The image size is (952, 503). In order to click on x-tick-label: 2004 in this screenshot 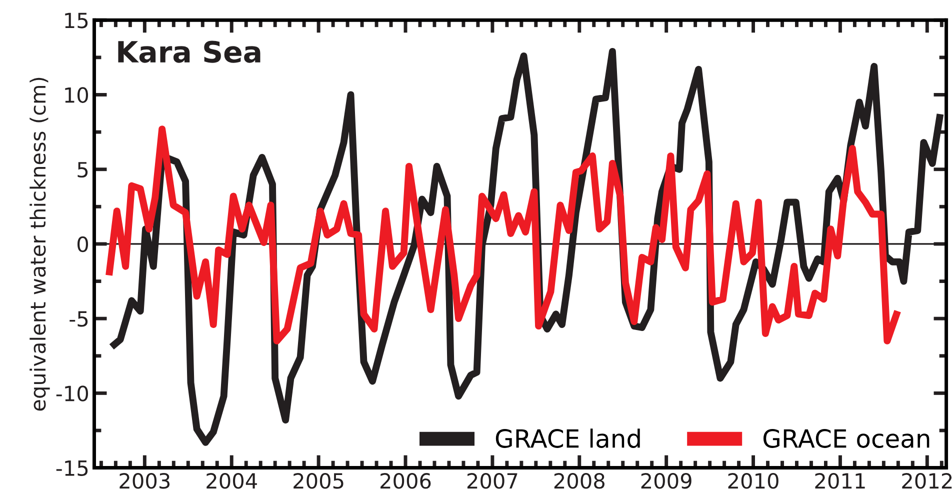, I will do `click(231, 481)`.